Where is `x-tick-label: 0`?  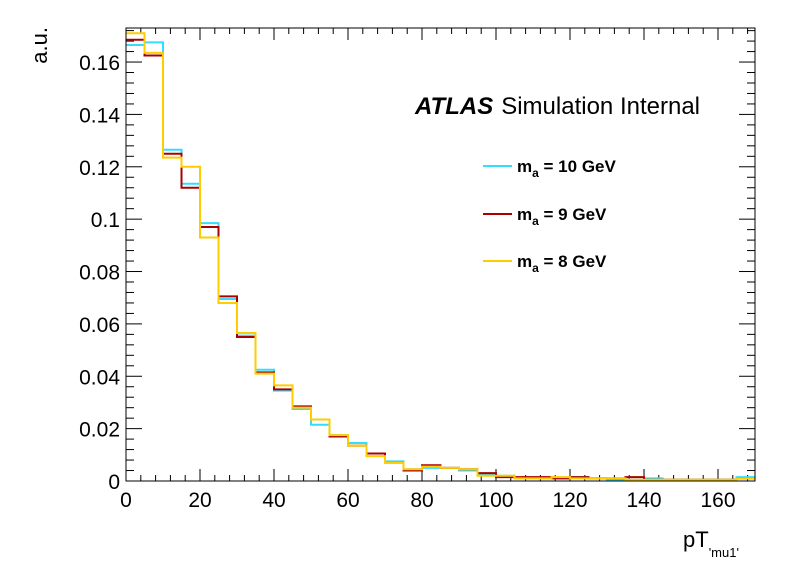 x-tick-label: 0 is located at coordinates (126, 500).